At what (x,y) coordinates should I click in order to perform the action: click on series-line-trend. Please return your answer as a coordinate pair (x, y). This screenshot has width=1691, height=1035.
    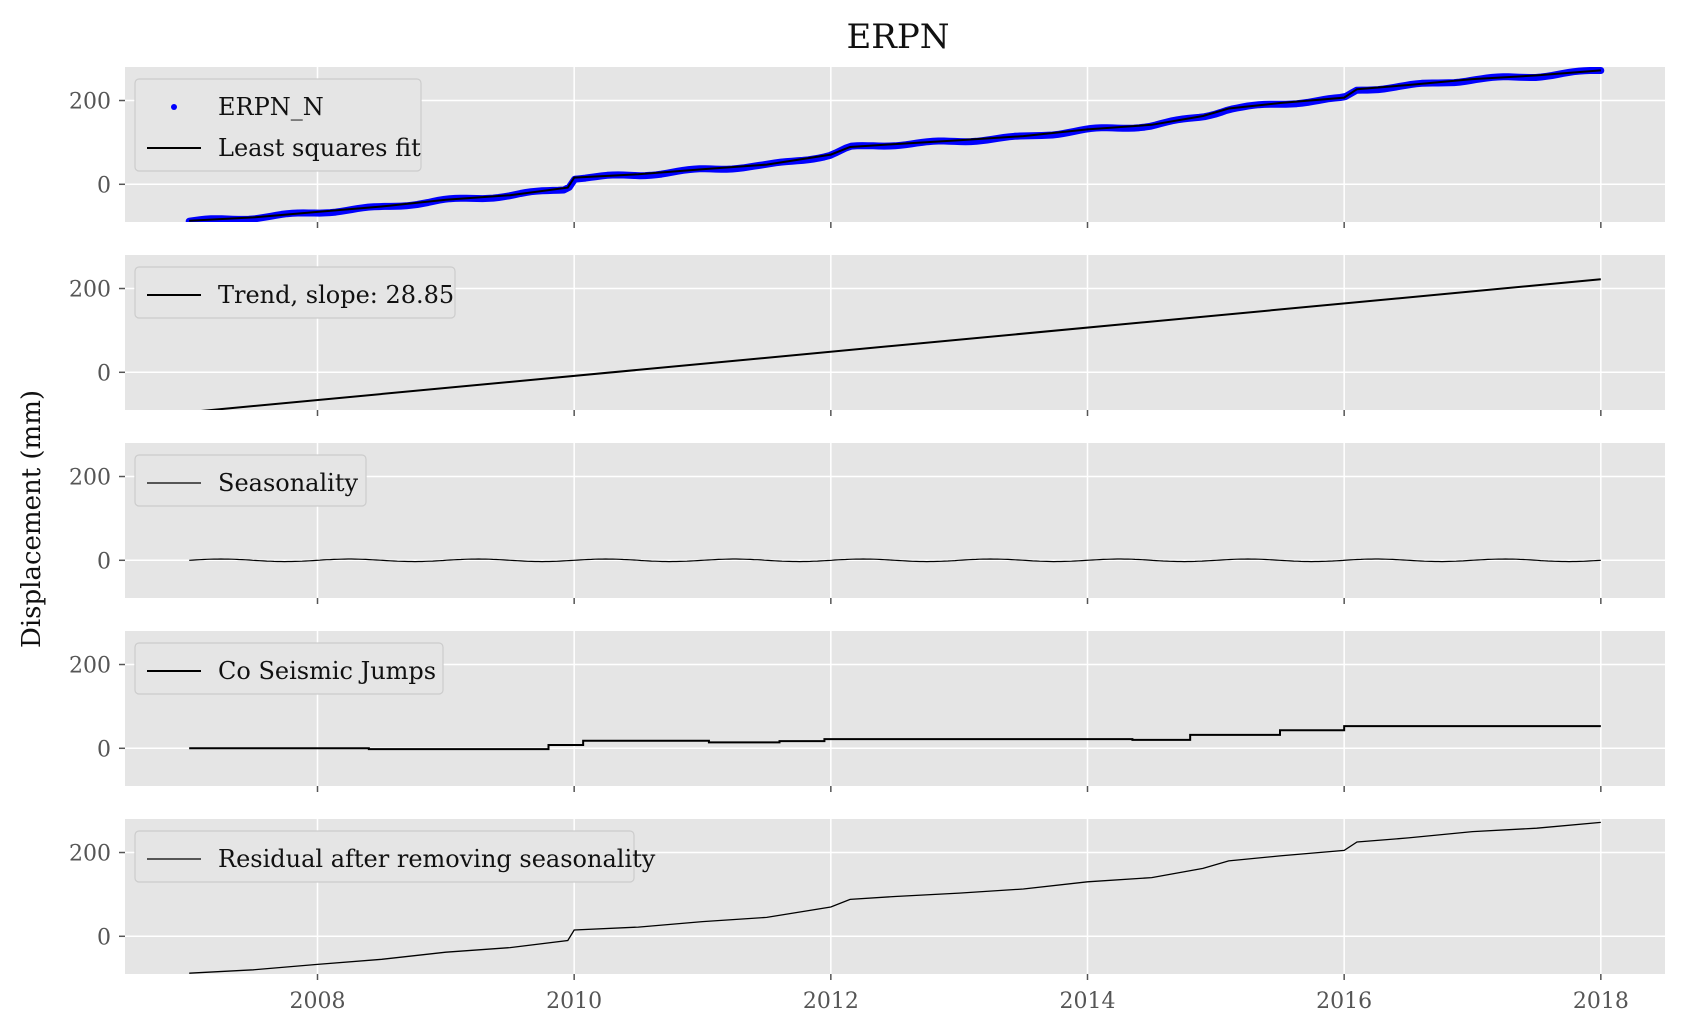
    Looking at the image, I should click on (900, 344).